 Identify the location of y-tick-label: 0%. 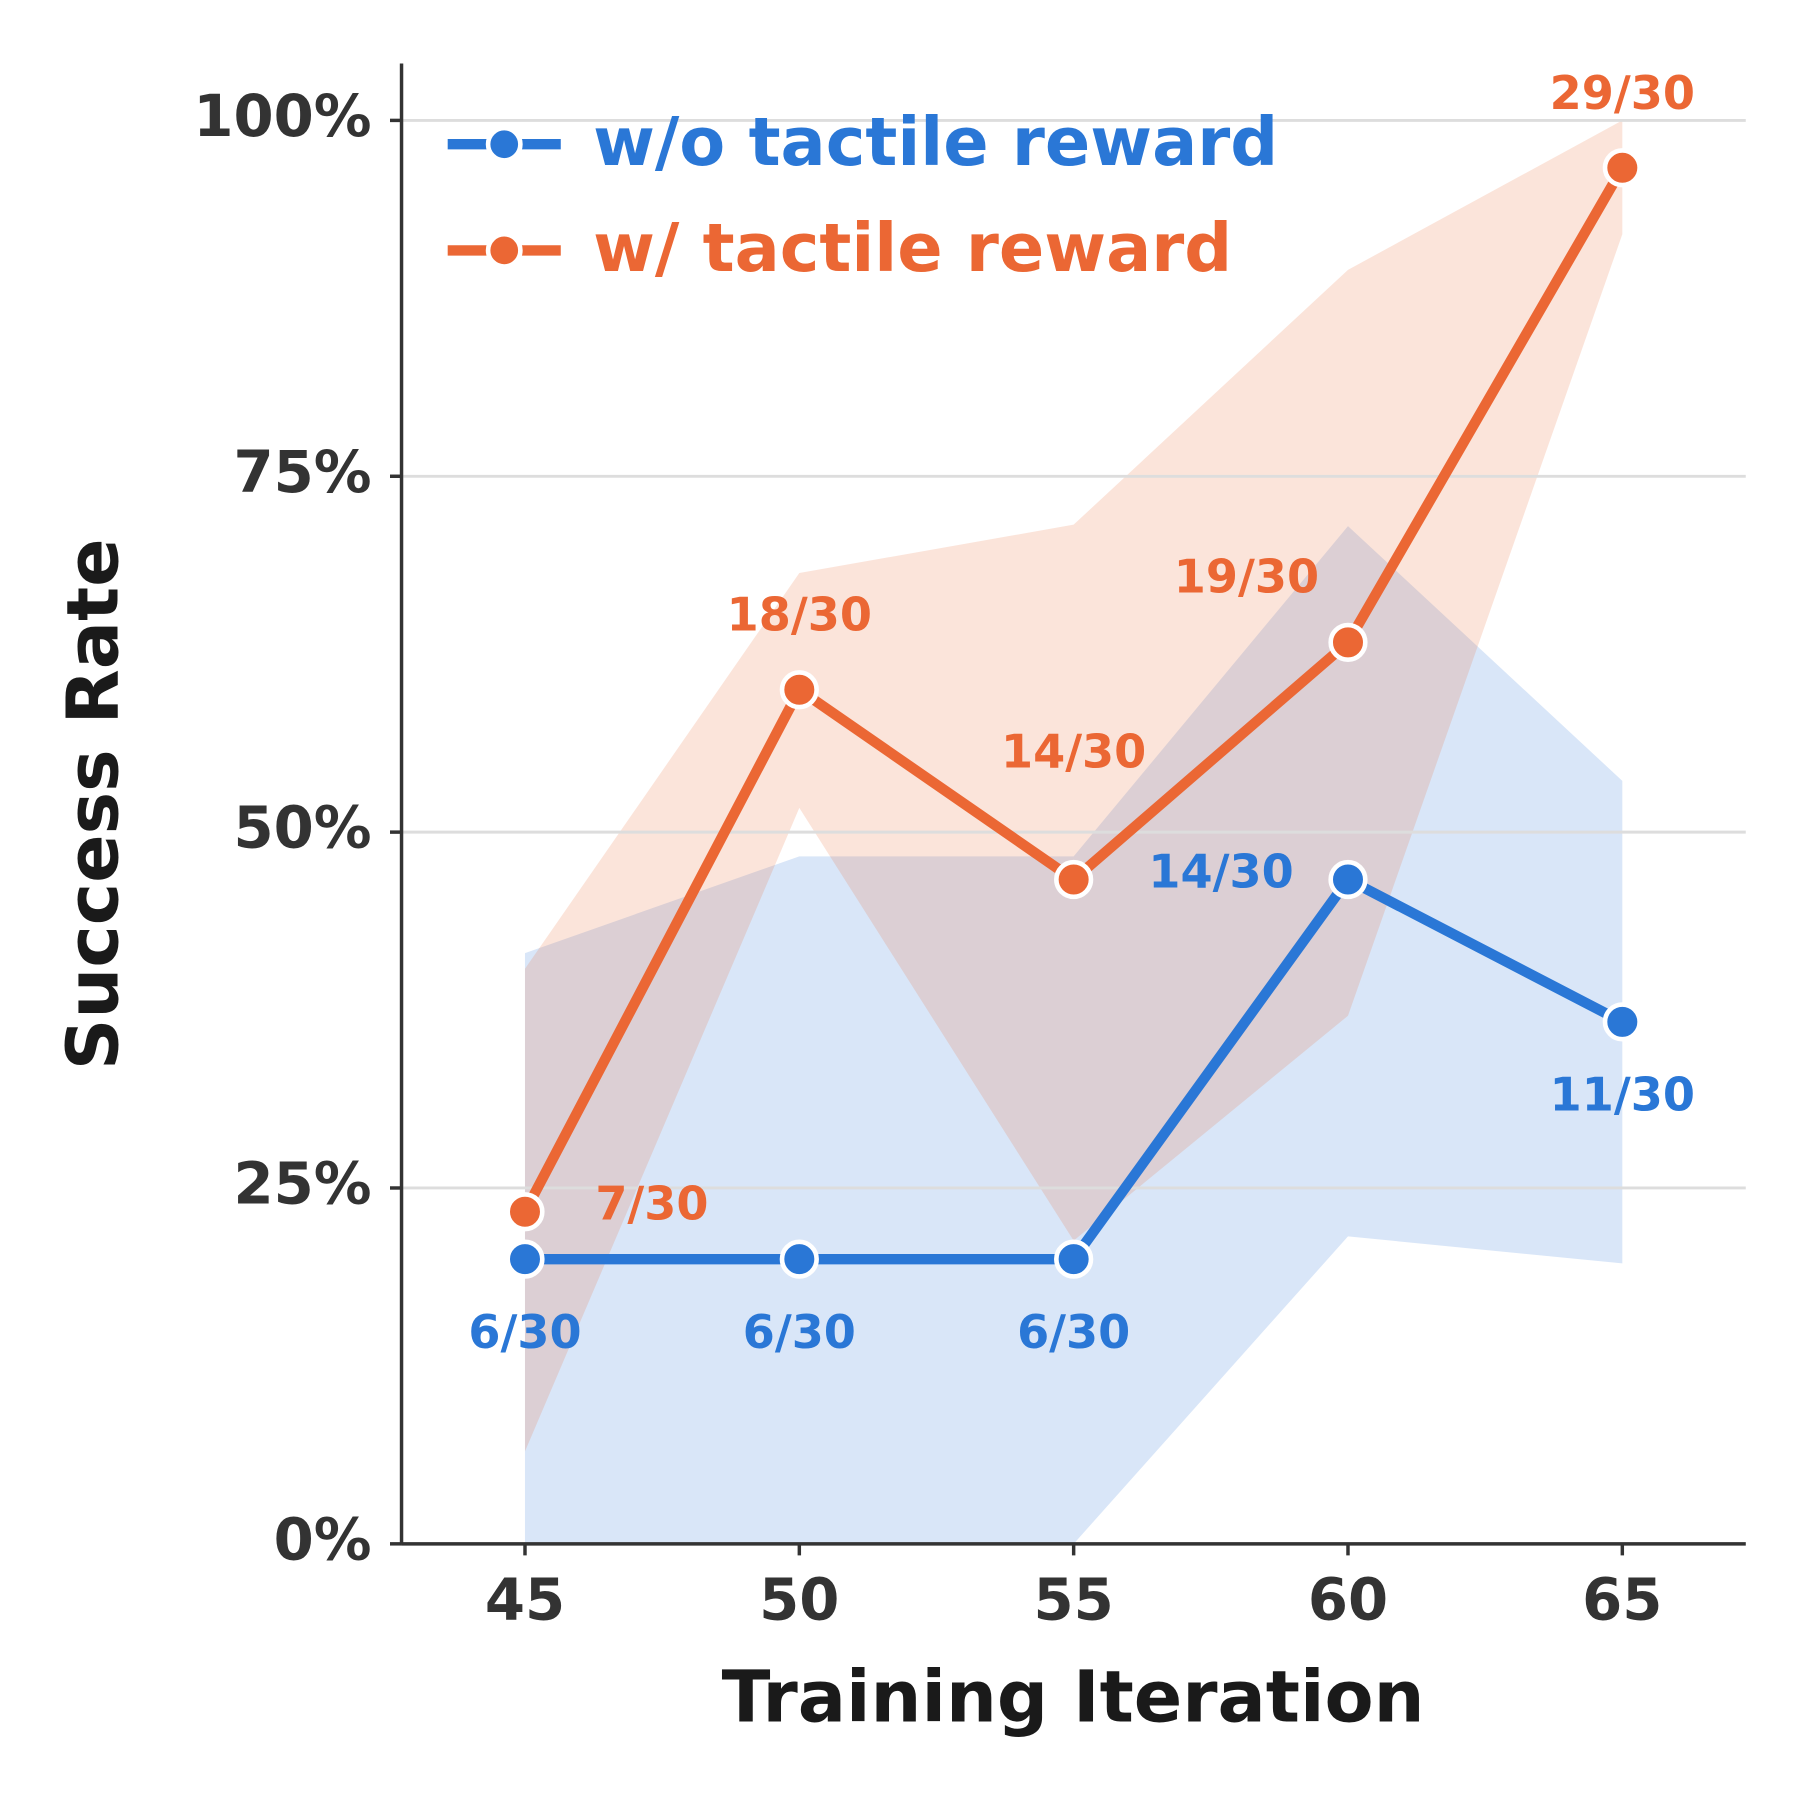
(323, 1539).